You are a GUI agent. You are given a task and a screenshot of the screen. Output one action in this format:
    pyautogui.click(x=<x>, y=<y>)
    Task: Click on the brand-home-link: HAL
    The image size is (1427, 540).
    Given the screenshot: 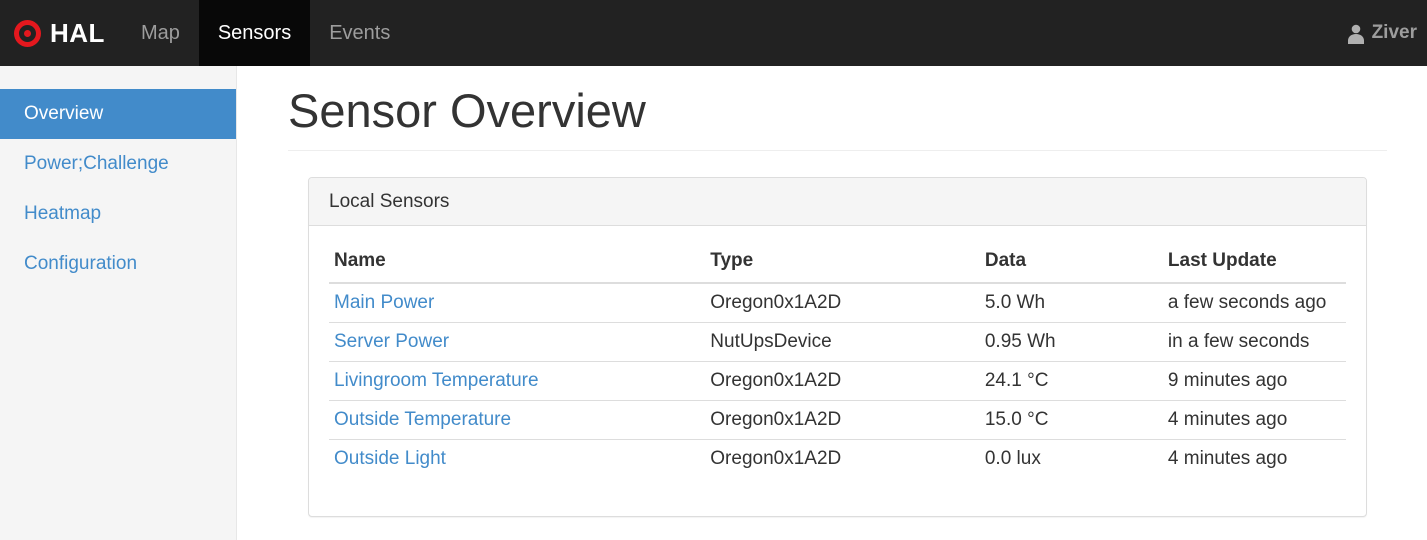 What is the action you would take?
    pyautogui.click(x=52, y=33)
    